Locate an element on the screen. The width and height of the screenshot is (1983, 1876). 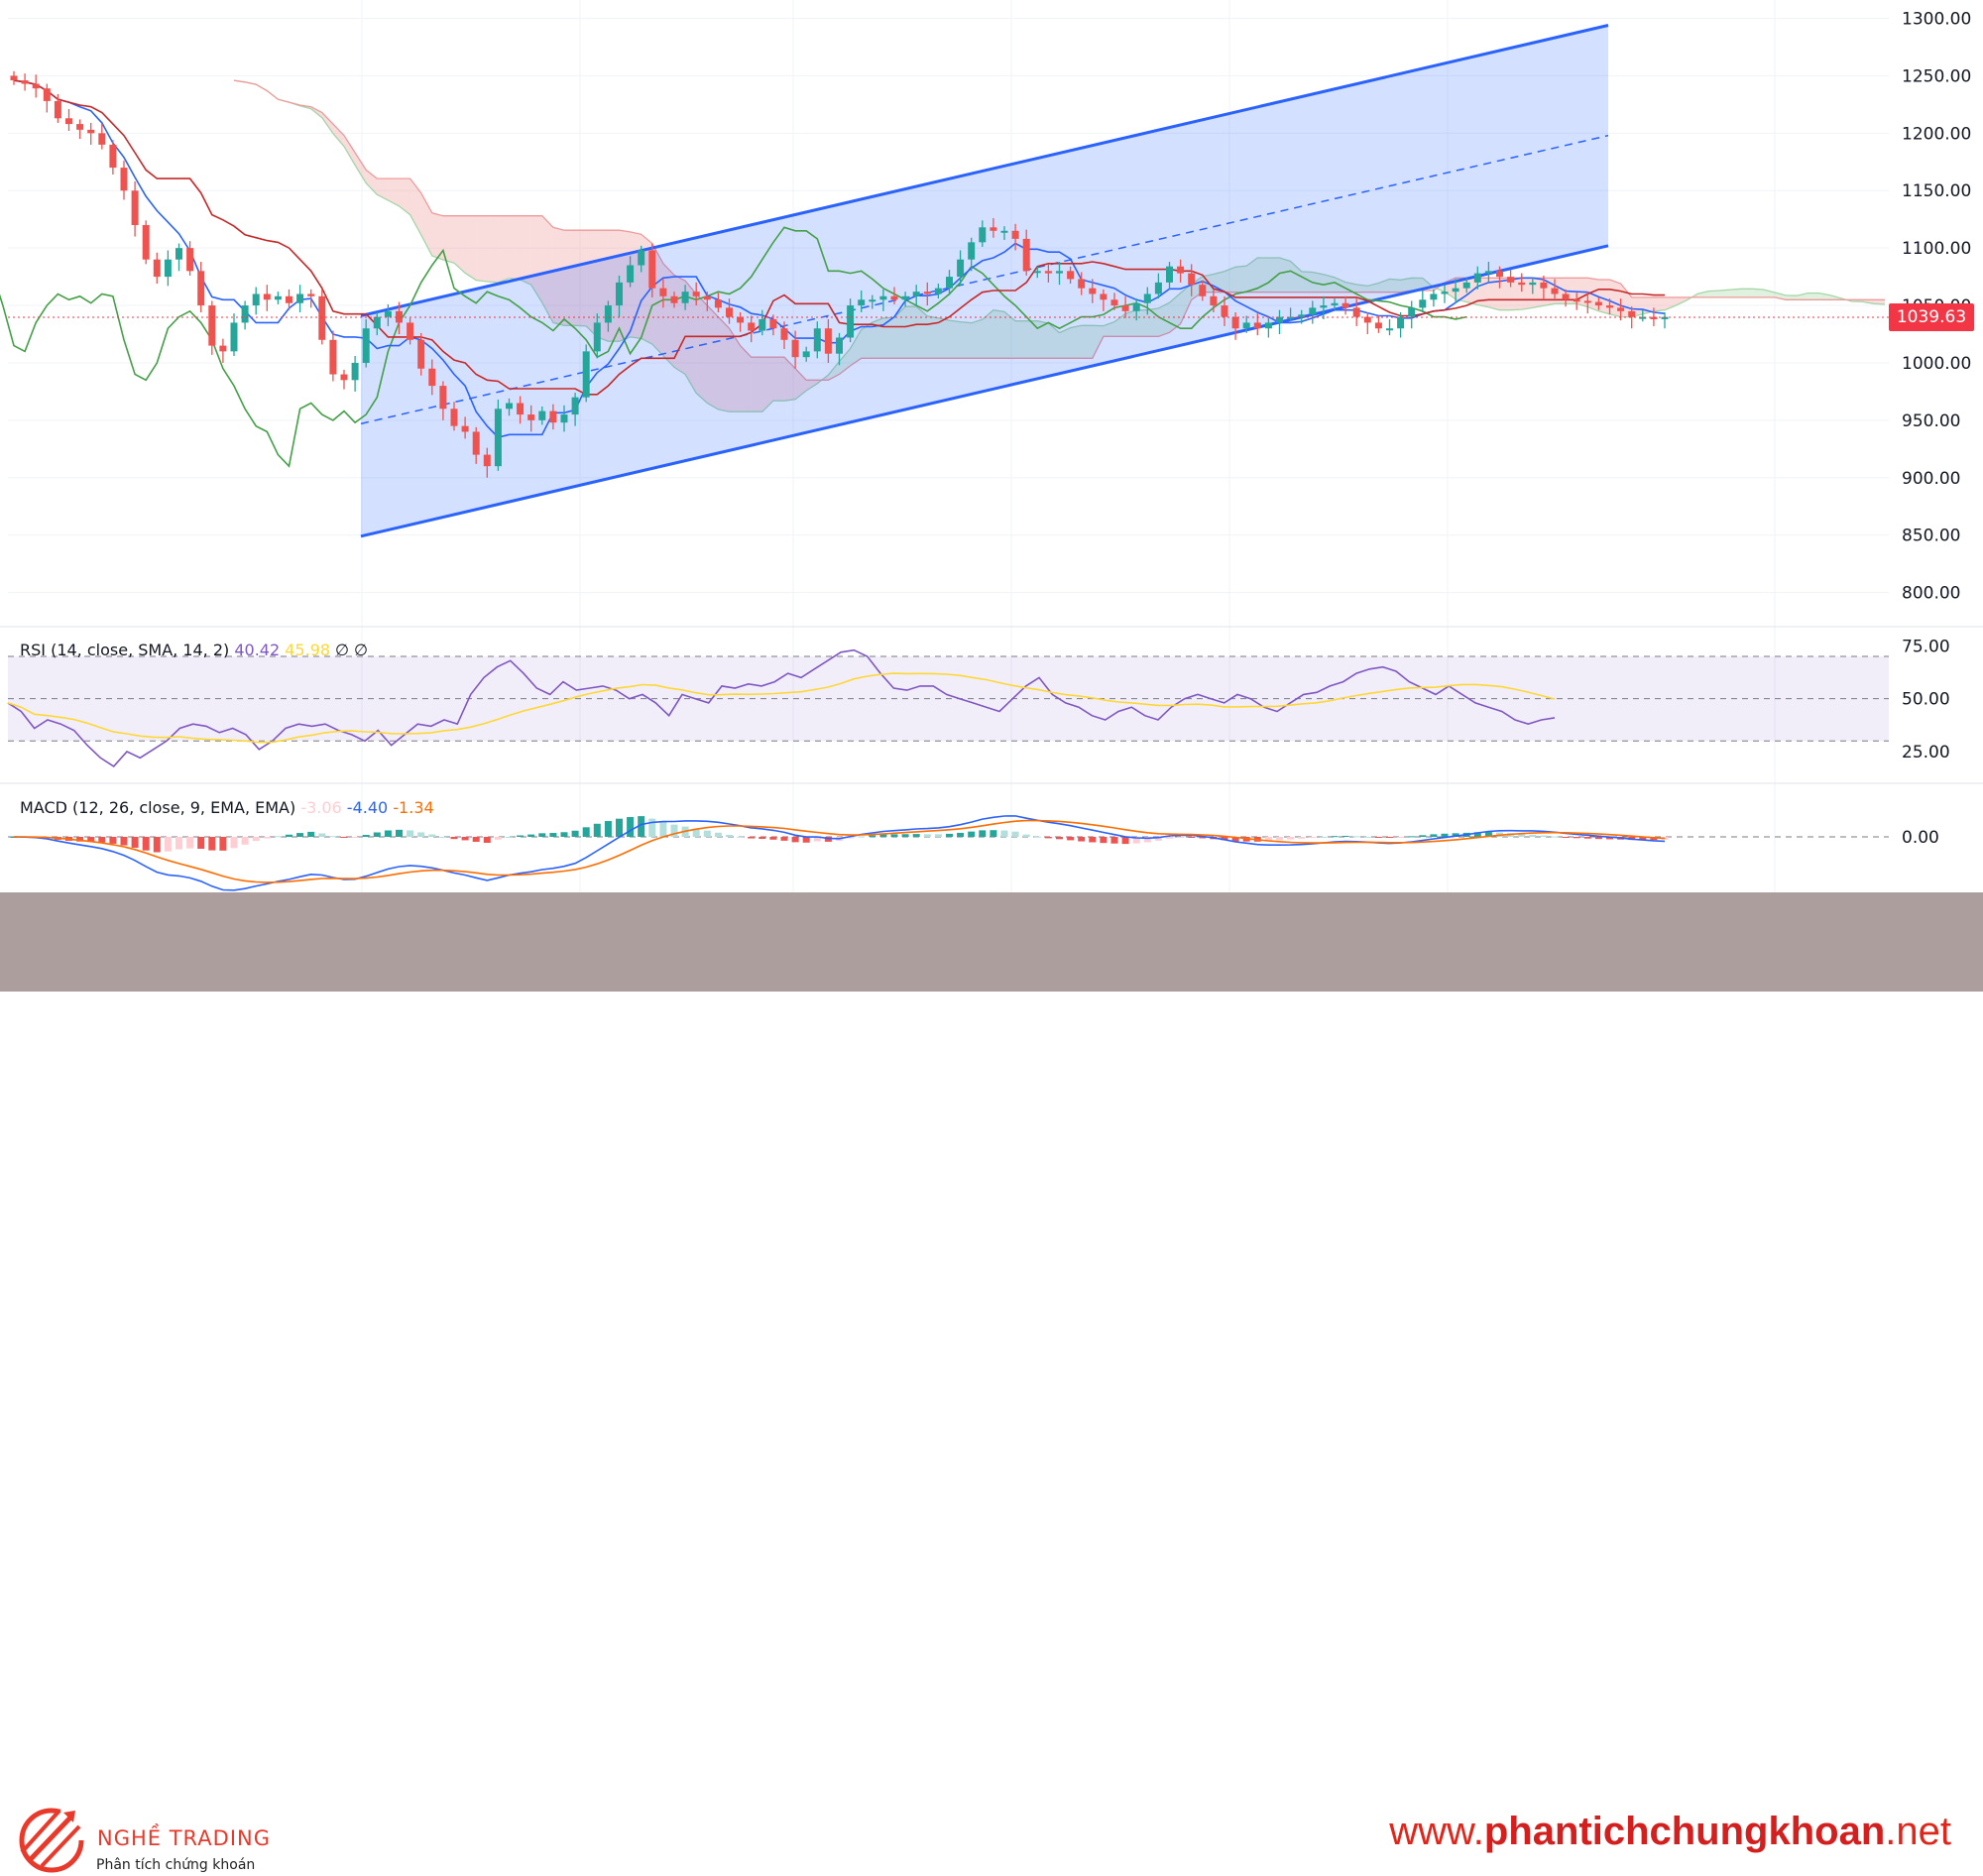
senkou-span-b-line is located at coordinates (1059, 230).